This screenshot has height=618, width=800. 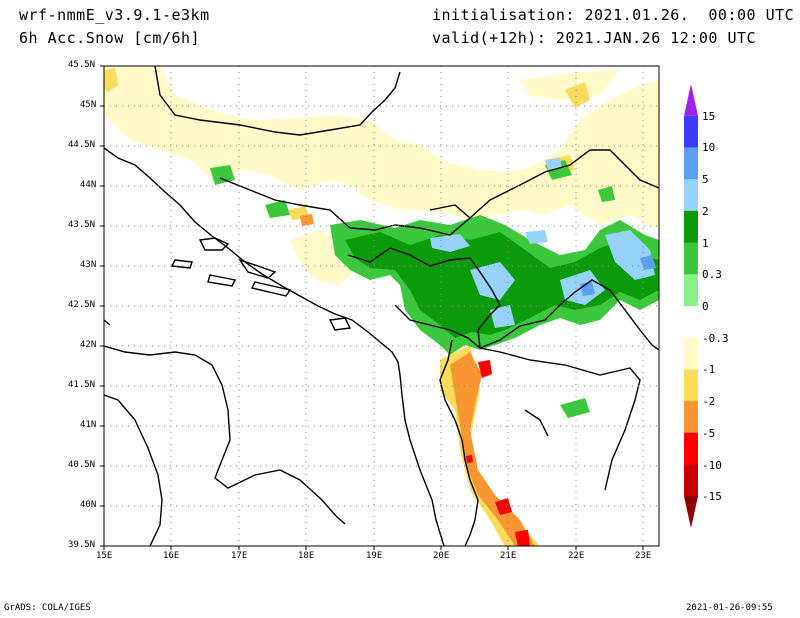 I want to click on legend-label: -5, so click(x=709, y=433).